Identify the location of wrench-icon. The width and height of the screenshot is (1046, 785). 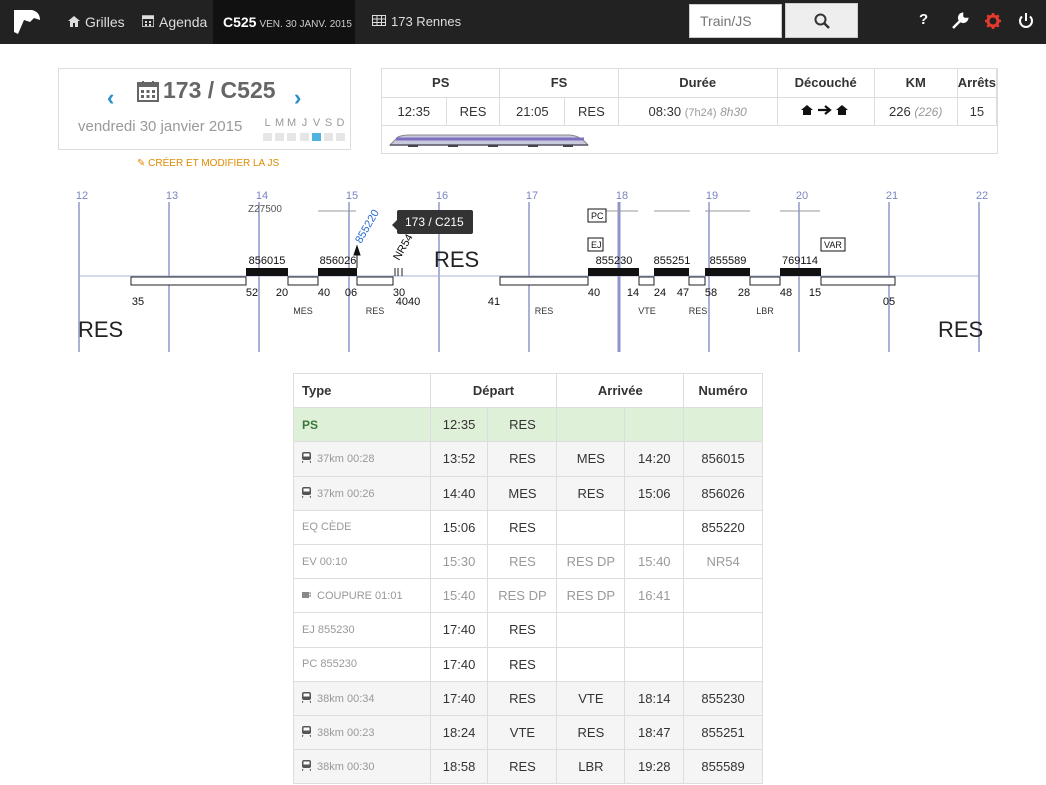
(960, 21).